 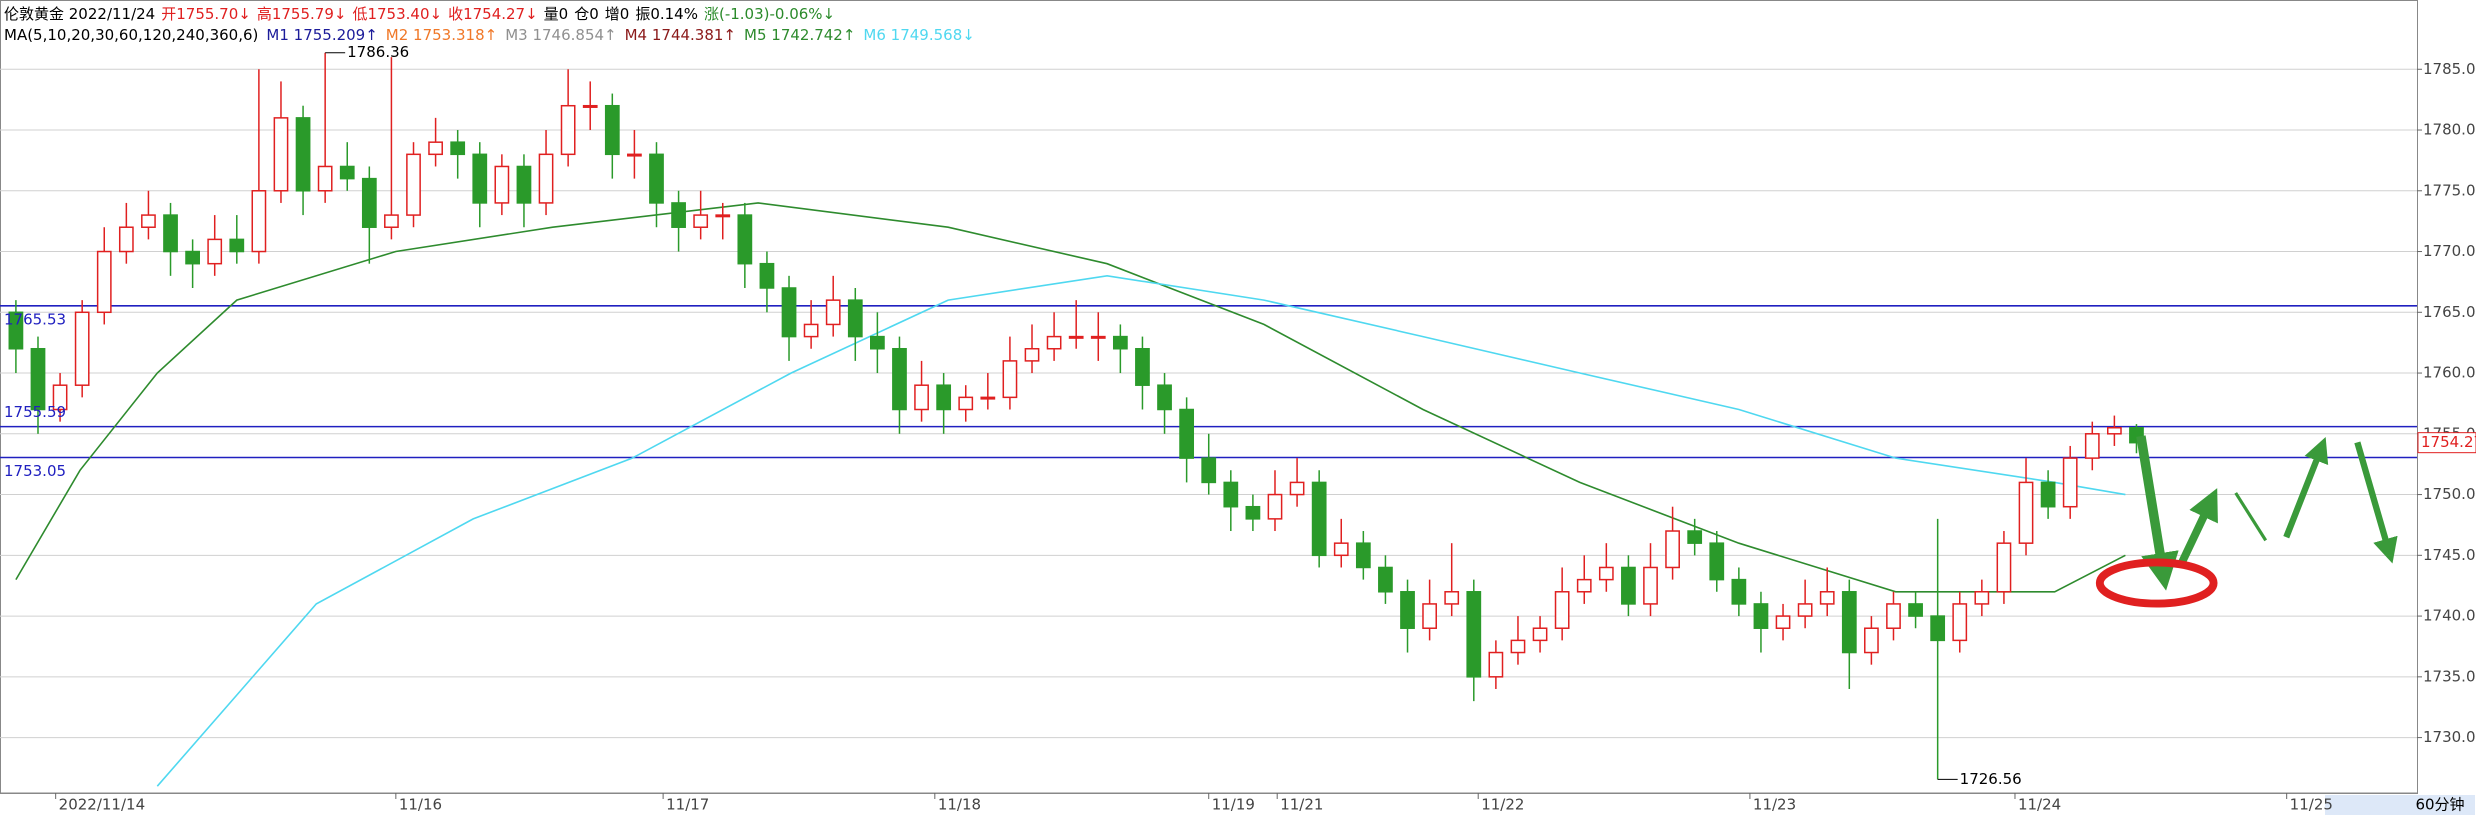 What do you see at coordinates (687, 805) in the screenshot?
I see `x-tick-label: 11/17` at bounding box center [687, 805].